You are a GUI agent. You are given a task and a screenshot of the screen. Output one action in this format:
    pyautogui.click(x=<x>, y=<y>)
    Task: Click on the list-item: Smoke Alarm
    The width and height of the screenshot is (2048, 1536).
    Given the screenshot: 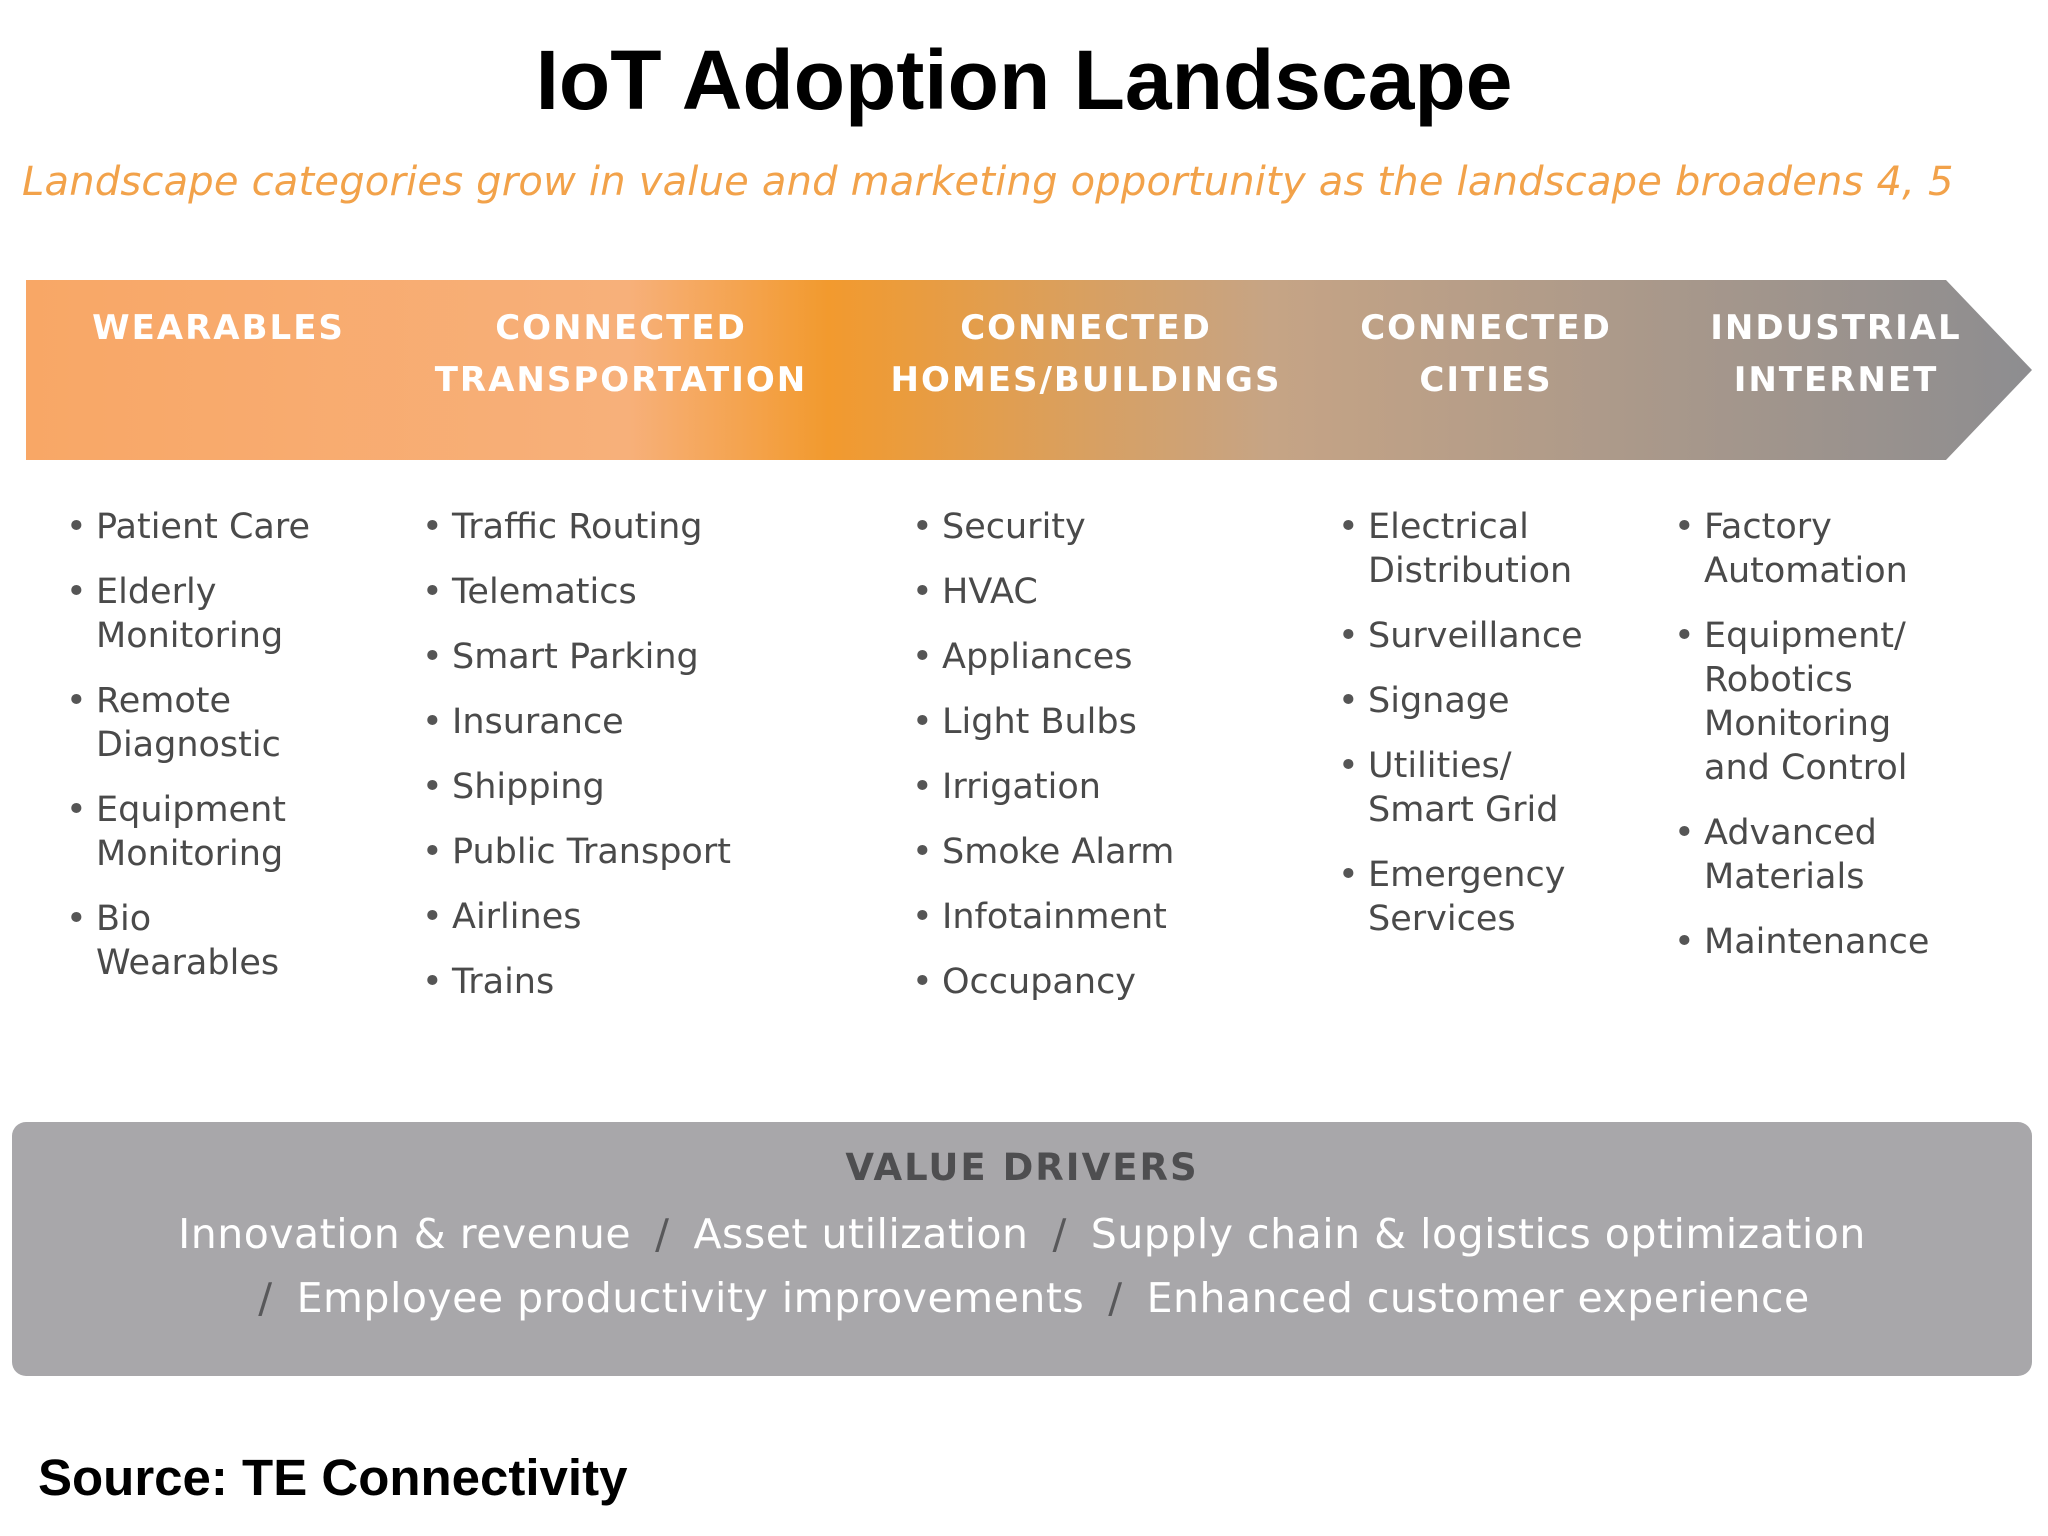 What is the action you would take?
    pyautogui.click(x=1043, y=852)
    